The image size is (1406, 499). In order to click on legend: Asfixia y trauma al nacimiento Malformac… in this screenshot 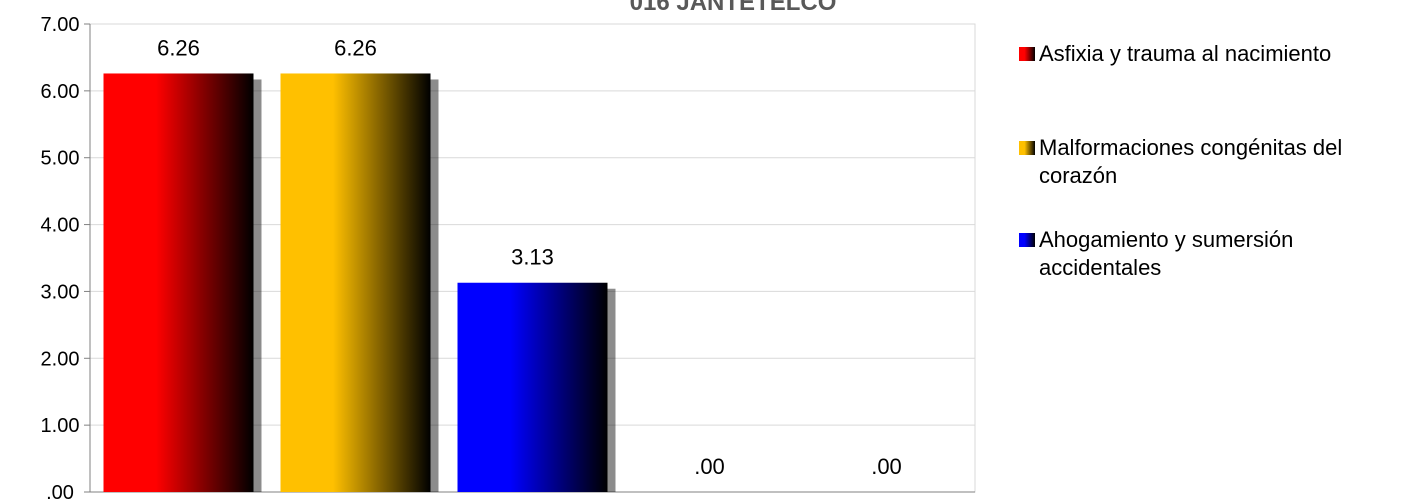, I will do `click(1207, 161)`.